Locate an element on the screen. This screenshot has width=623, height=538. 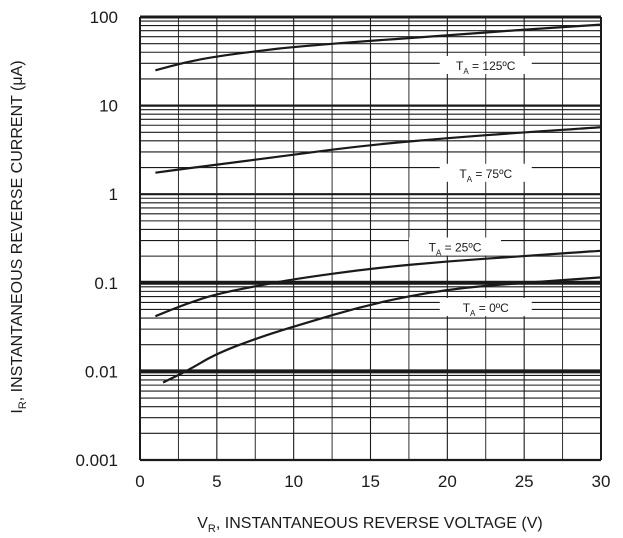
y-tick-label: 0.01 is located at coordinates (101, 371).